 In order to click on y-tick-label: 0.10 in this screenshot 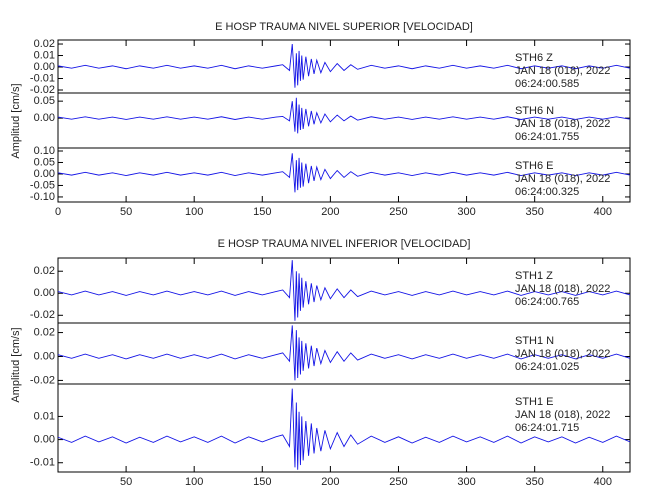, I will do `click(44, 151)`.